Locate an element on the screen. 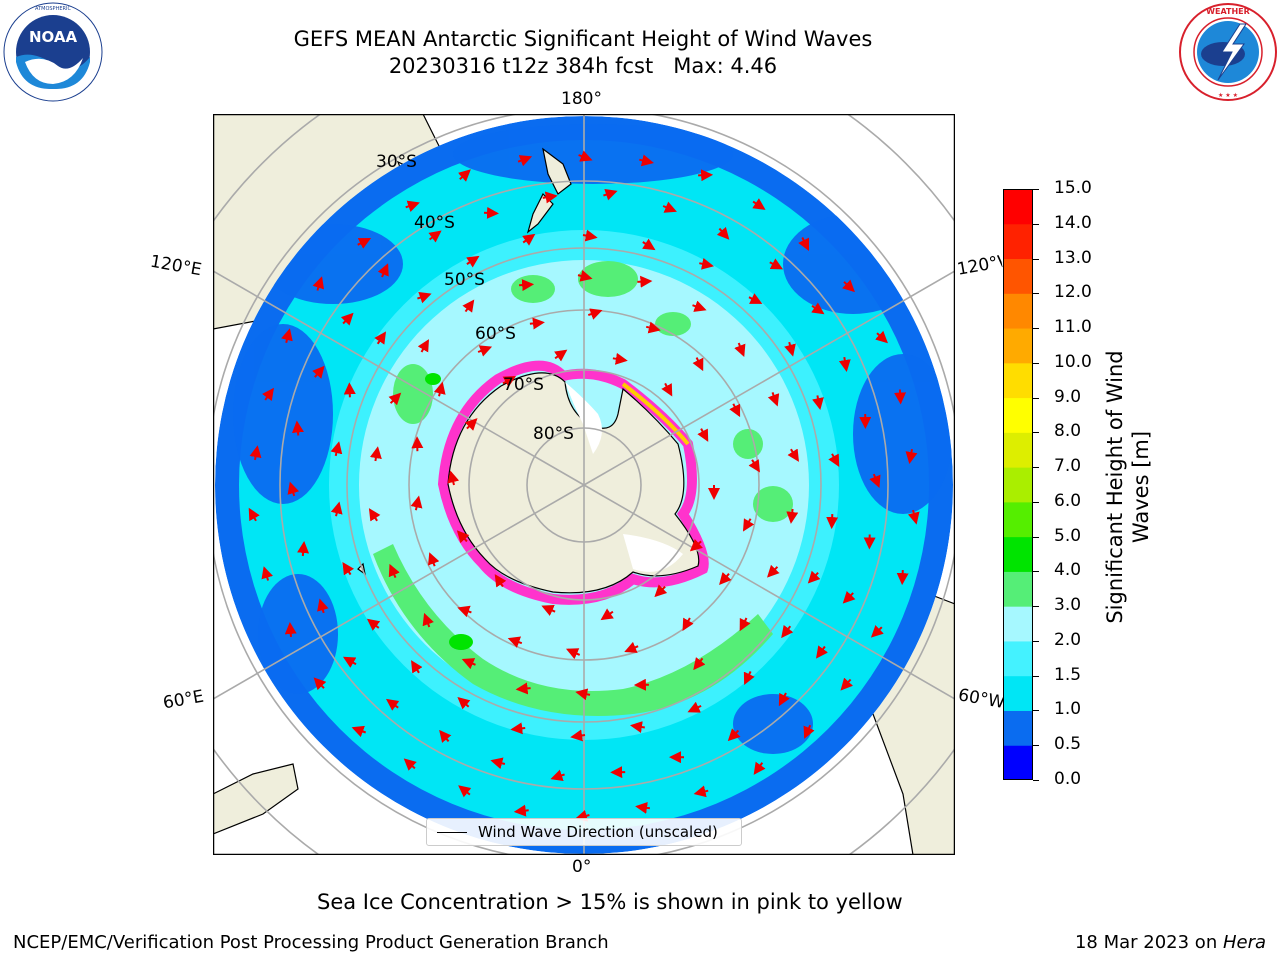 The height and width of the screenshot is (960, 1280). colorbar-label-line2: Waves [m] is located at coordinates (1141, 487).